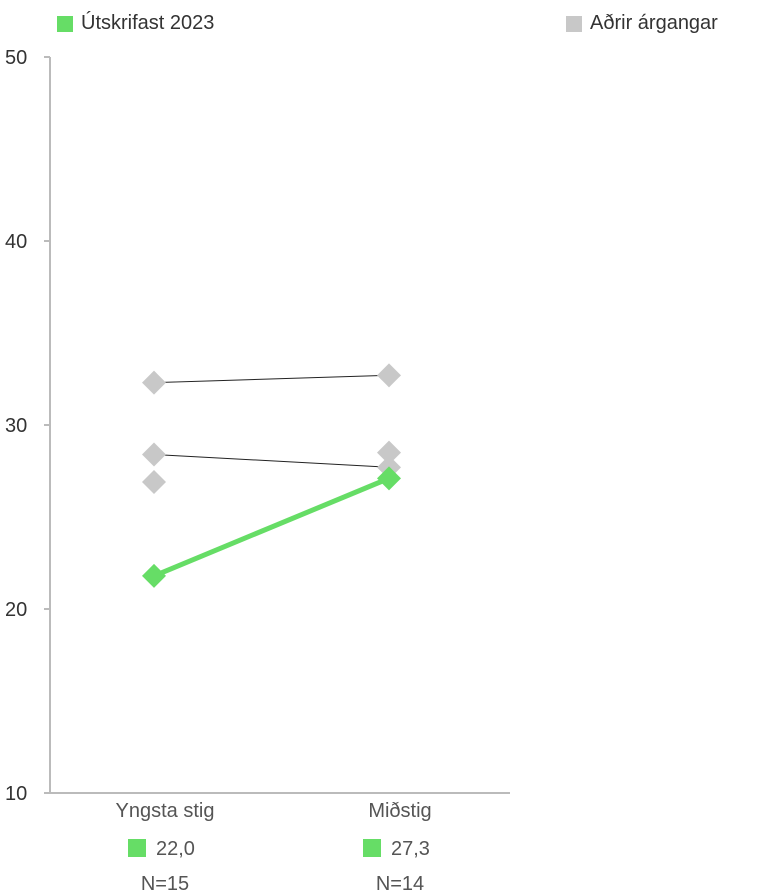 The width and height of the screenshot is (757, 893). Describe the element at coordinates (154, 576) in the screenshot. I see `data-point-primary` at that location.